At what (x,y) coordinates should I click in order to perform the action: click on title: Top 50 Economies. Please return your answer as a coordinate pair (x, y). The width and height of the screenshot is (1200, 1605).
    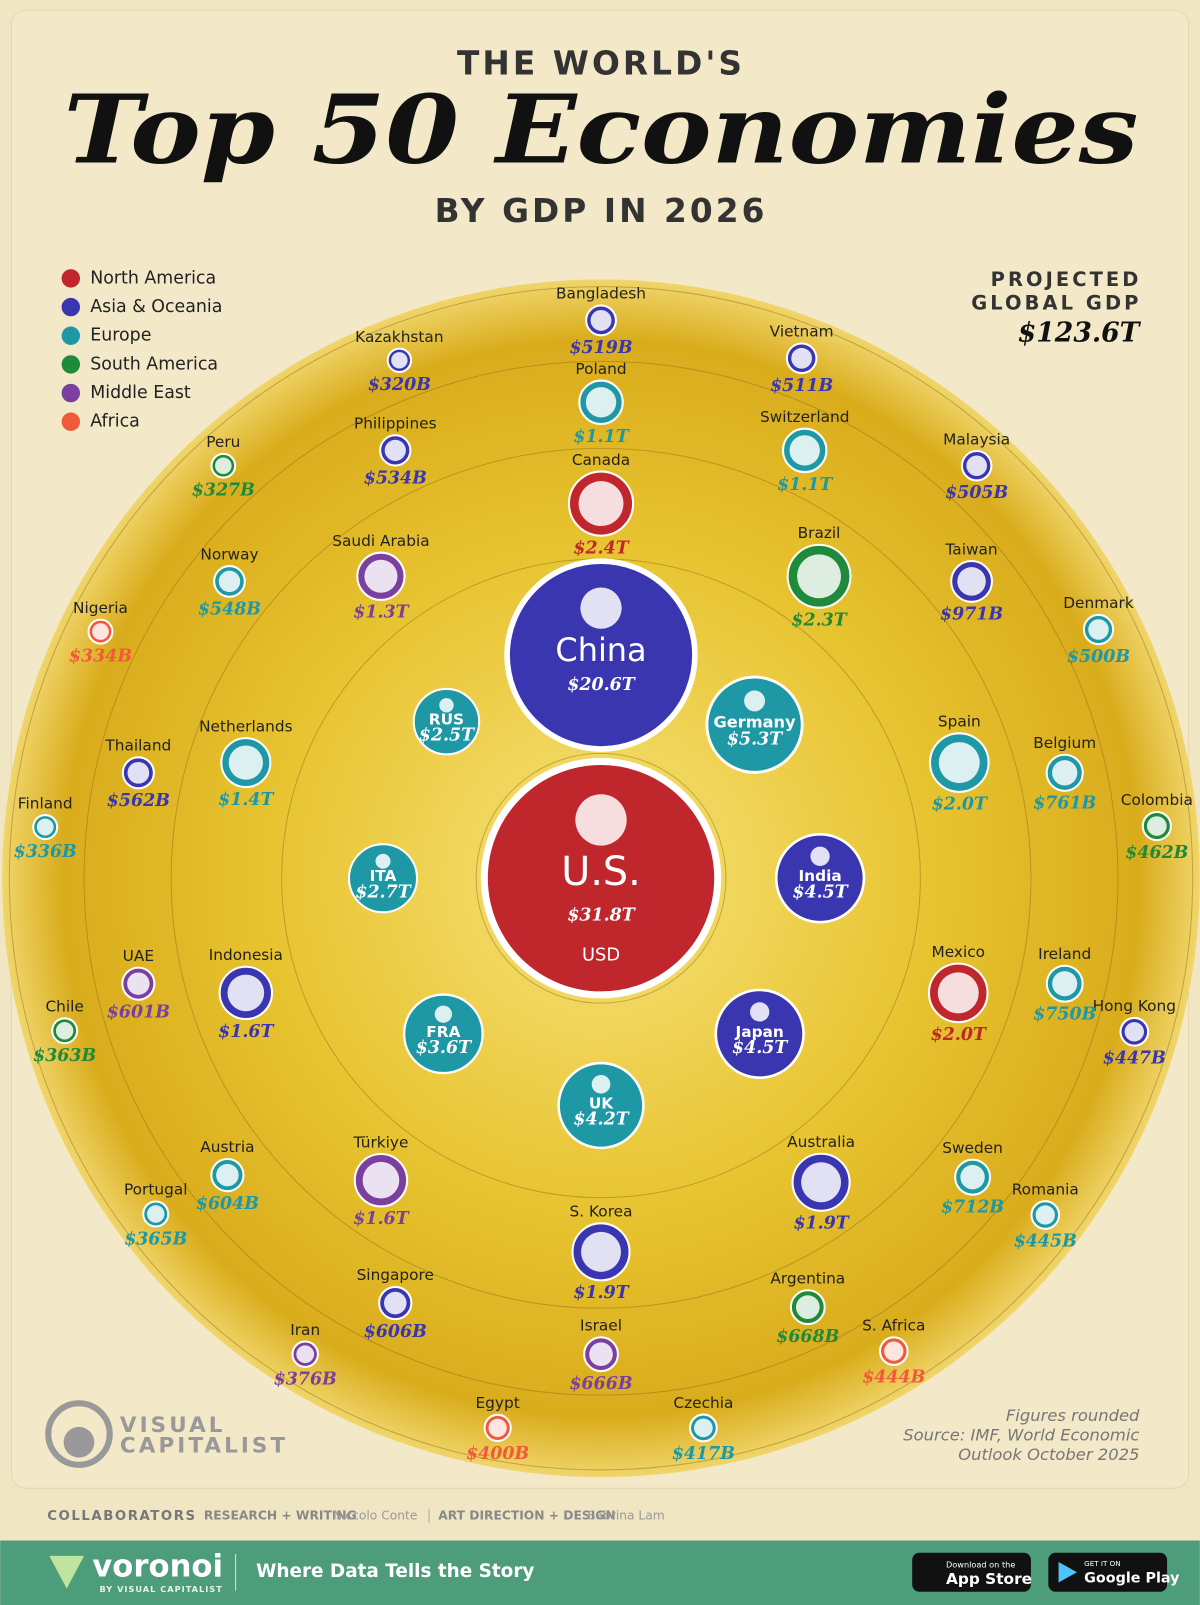
    Looking at the image, I should click on (601, 130).